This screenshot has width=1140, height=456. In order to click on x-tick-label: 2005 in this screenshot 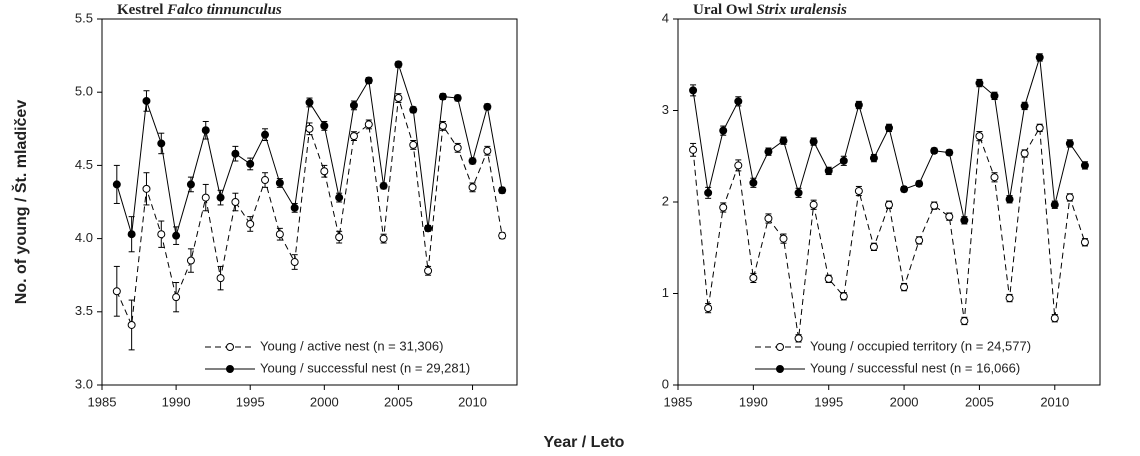, I will do `click(979, 401)`.